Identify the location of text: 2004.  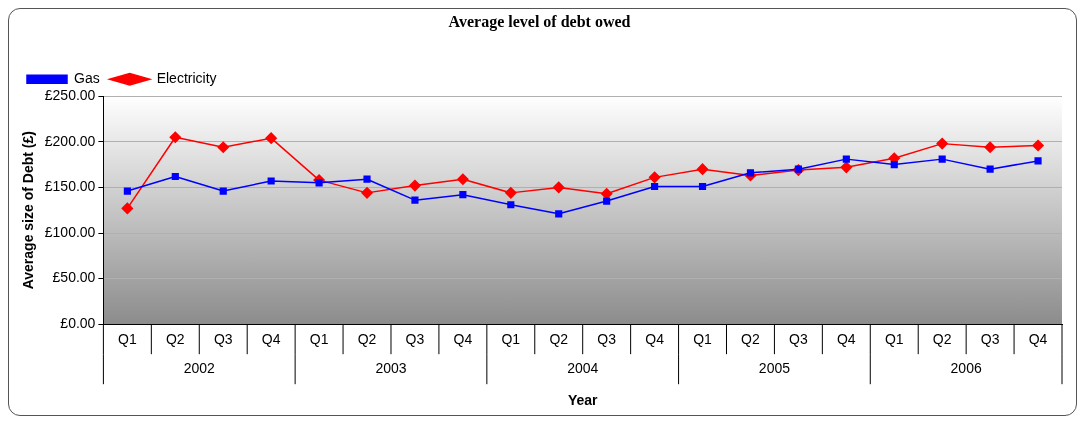
(583, 368).